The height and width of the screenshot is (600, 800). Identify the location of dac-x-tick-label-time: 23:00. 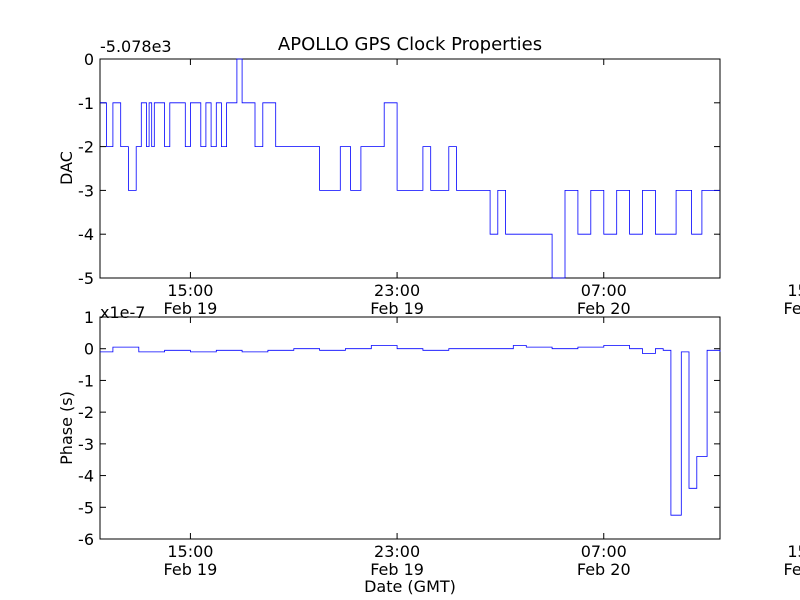
(397, 290).